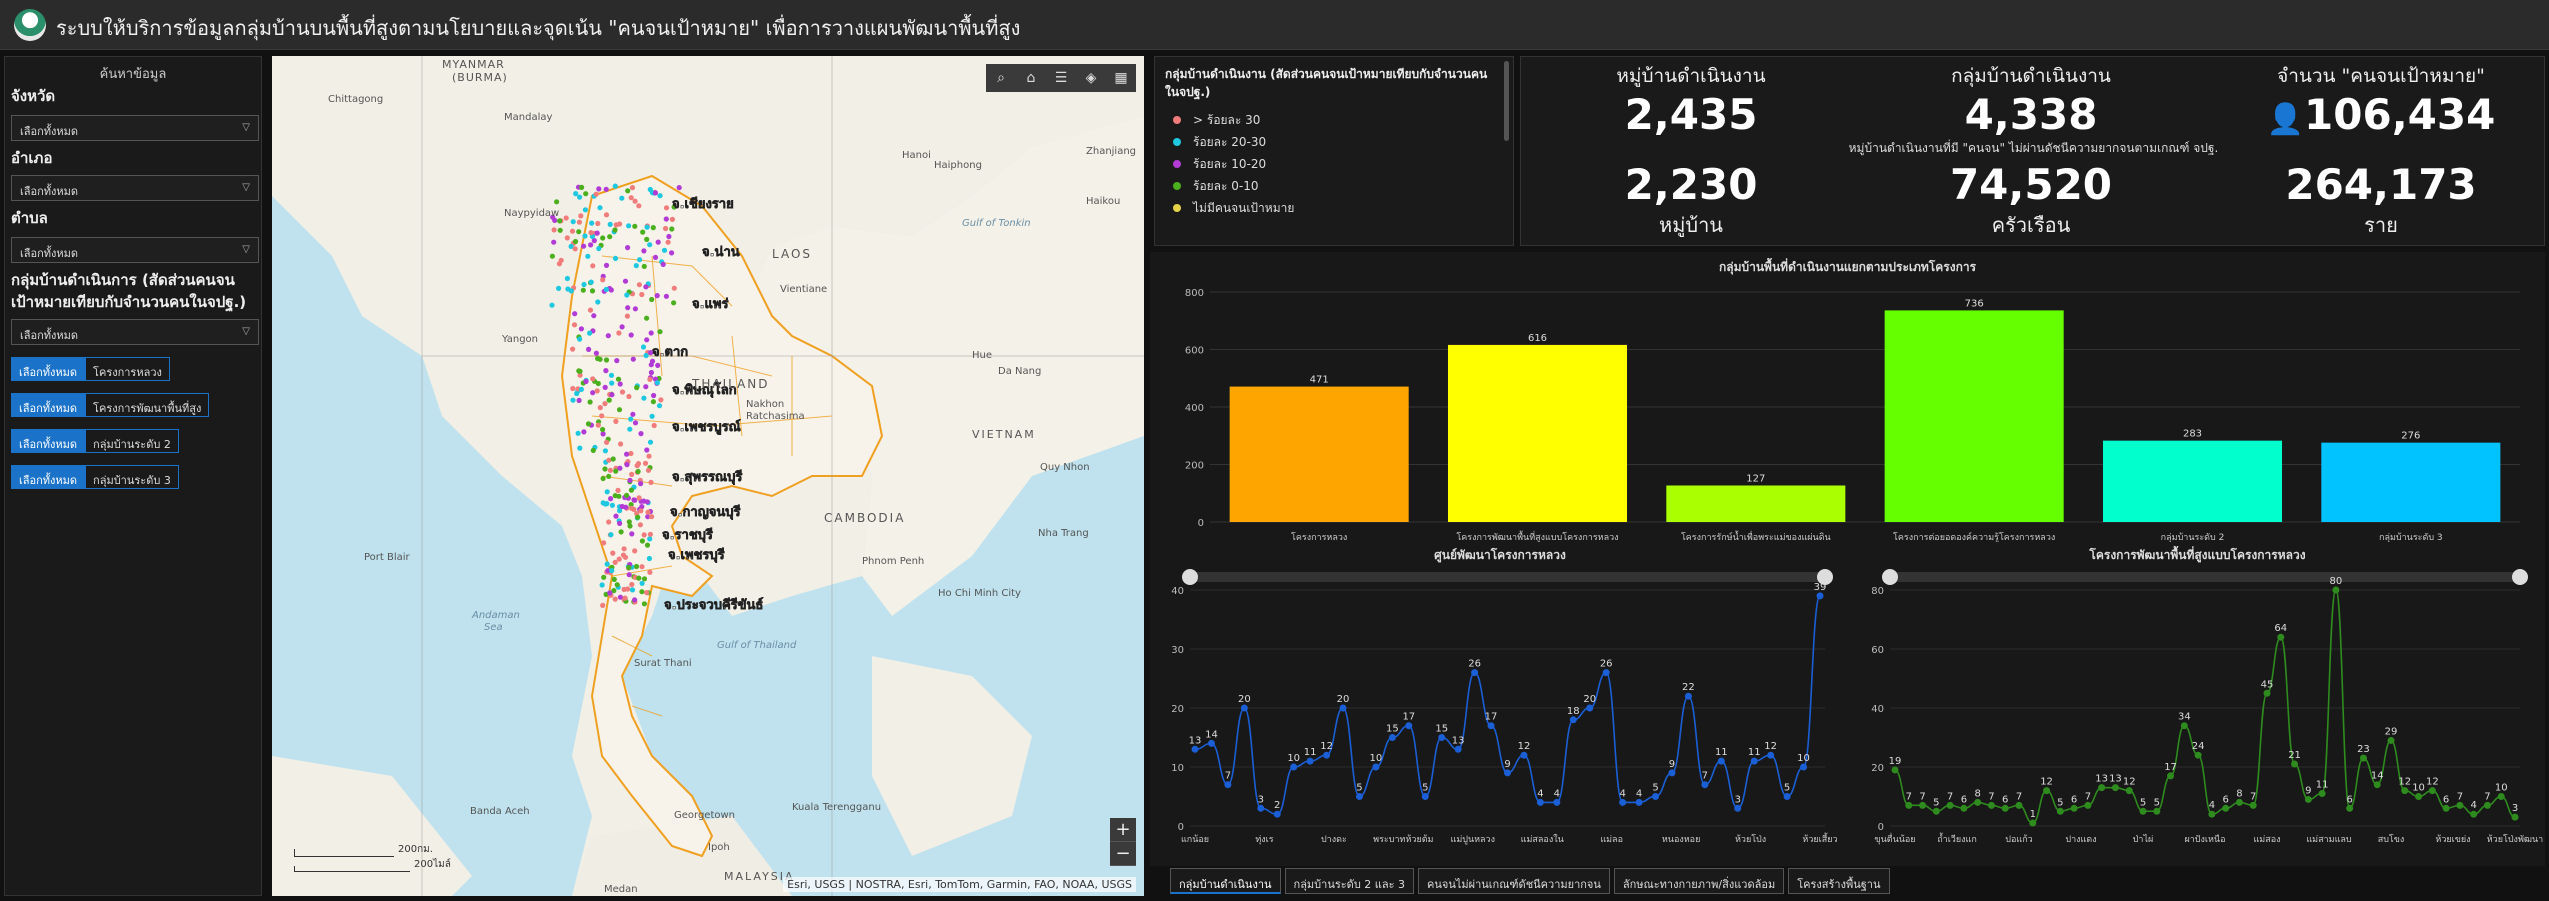  Describe the element at coordinates (127, 369) in the screenshot. I see `filter-option: โครงการหลวง` at that location.